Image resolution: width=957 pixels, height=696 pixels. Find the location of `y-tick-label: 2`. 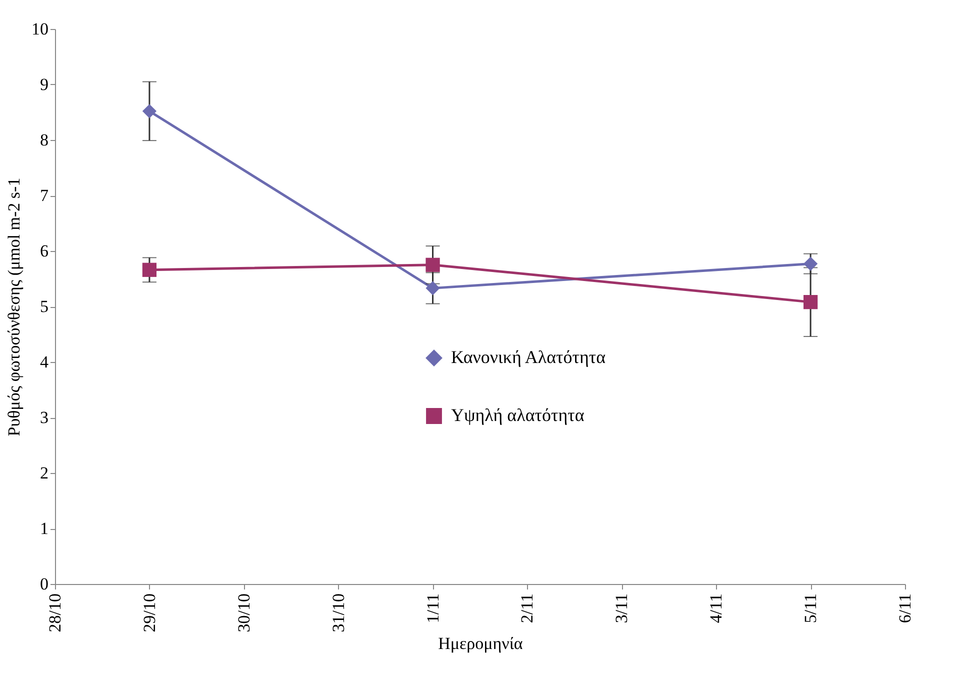

y-tick-label: 2 is located at coordinates (44, 473).